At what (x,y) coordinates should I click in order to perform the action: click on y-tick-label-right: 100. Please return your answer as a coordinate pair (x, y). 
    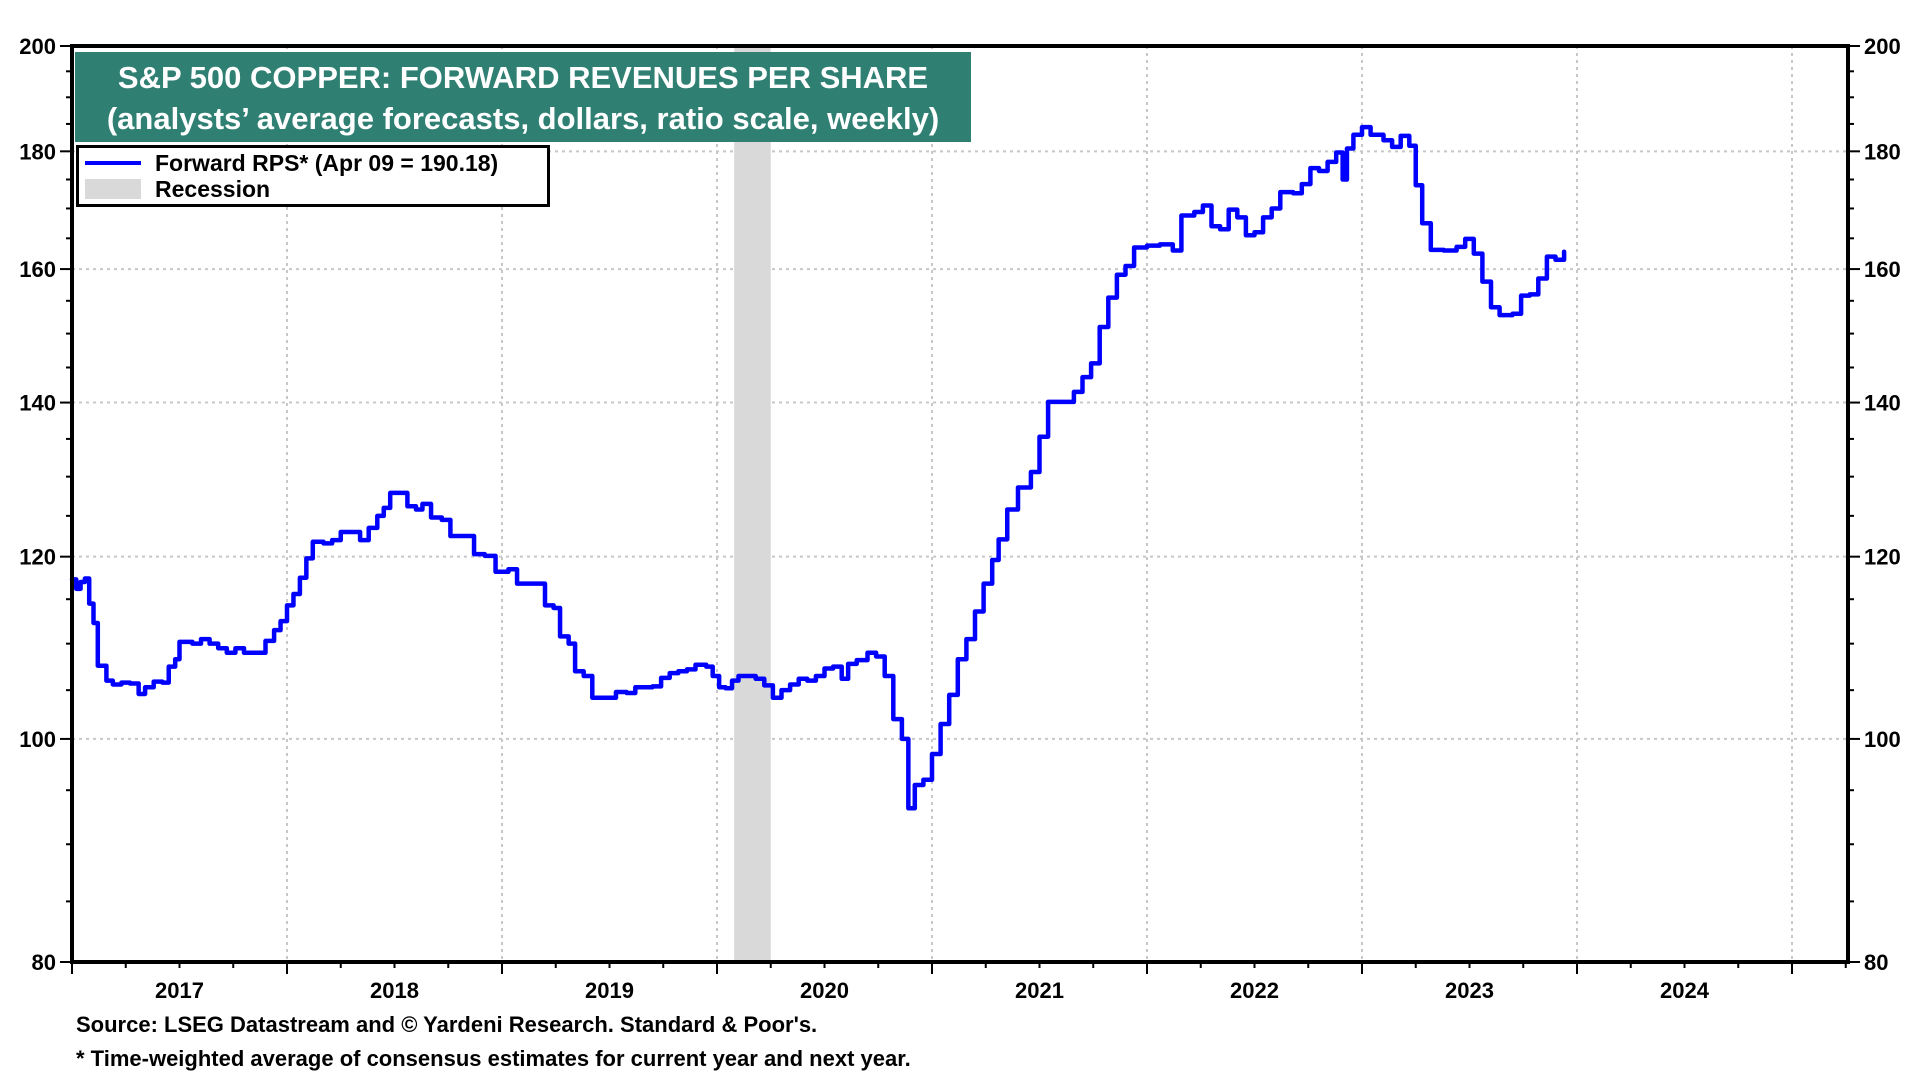
    Looking at the image, I should click on (1882, 739).